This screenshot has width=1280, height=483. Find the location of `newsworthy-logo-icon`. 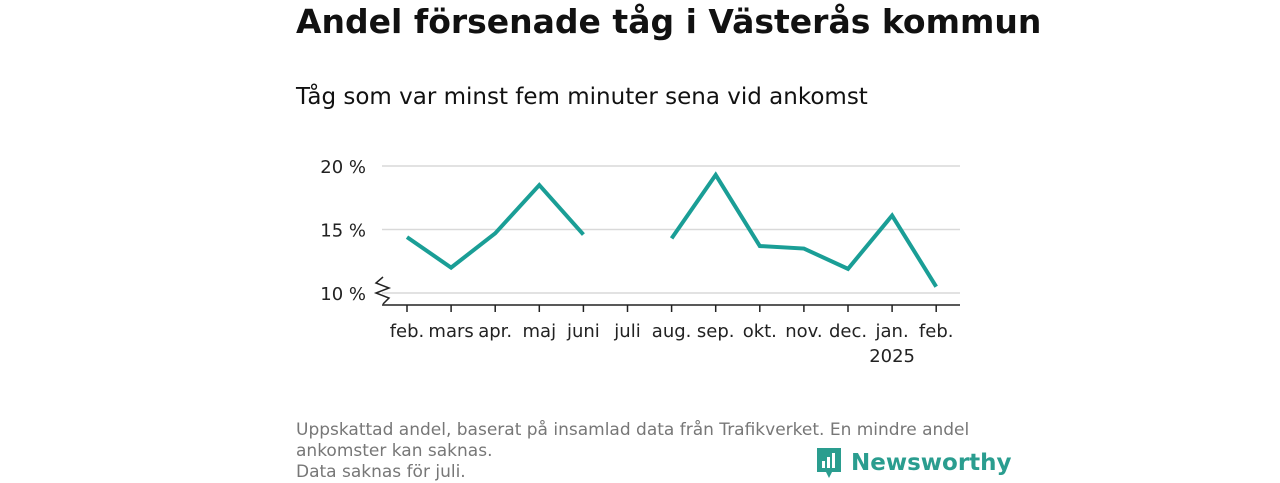

newsworthy-logo-icon is located at coordinates (829, 463).